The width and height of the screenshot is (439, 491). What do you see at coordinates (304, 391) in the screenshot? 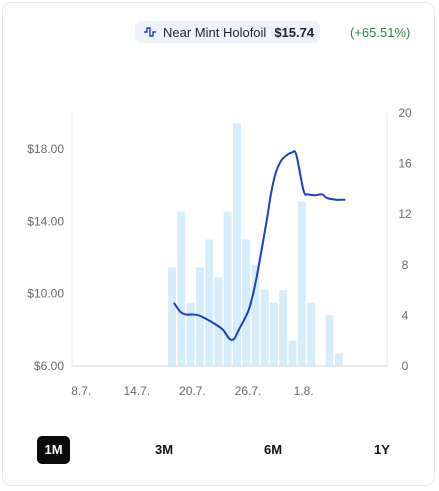
I see `x-tick-4: 1.8.` at bounding box center [304, 391].